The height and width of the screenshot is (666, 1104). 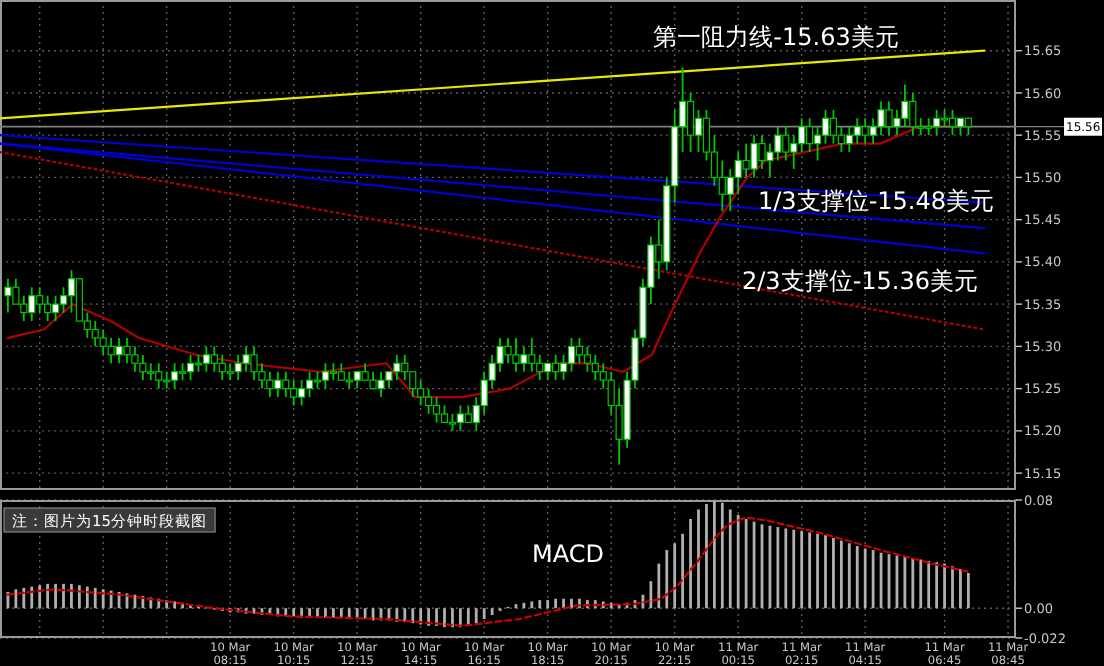 I want to click on annotation: 2/3支撑位-15.36美元, so click(x=860, y=281).